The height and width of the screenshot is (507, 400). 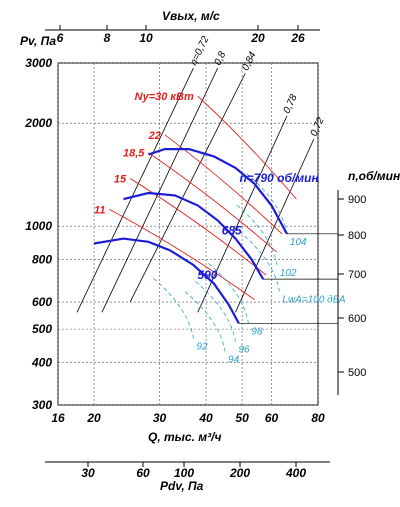 I want to click on noise-label: 96, so click(x=244, y=350).